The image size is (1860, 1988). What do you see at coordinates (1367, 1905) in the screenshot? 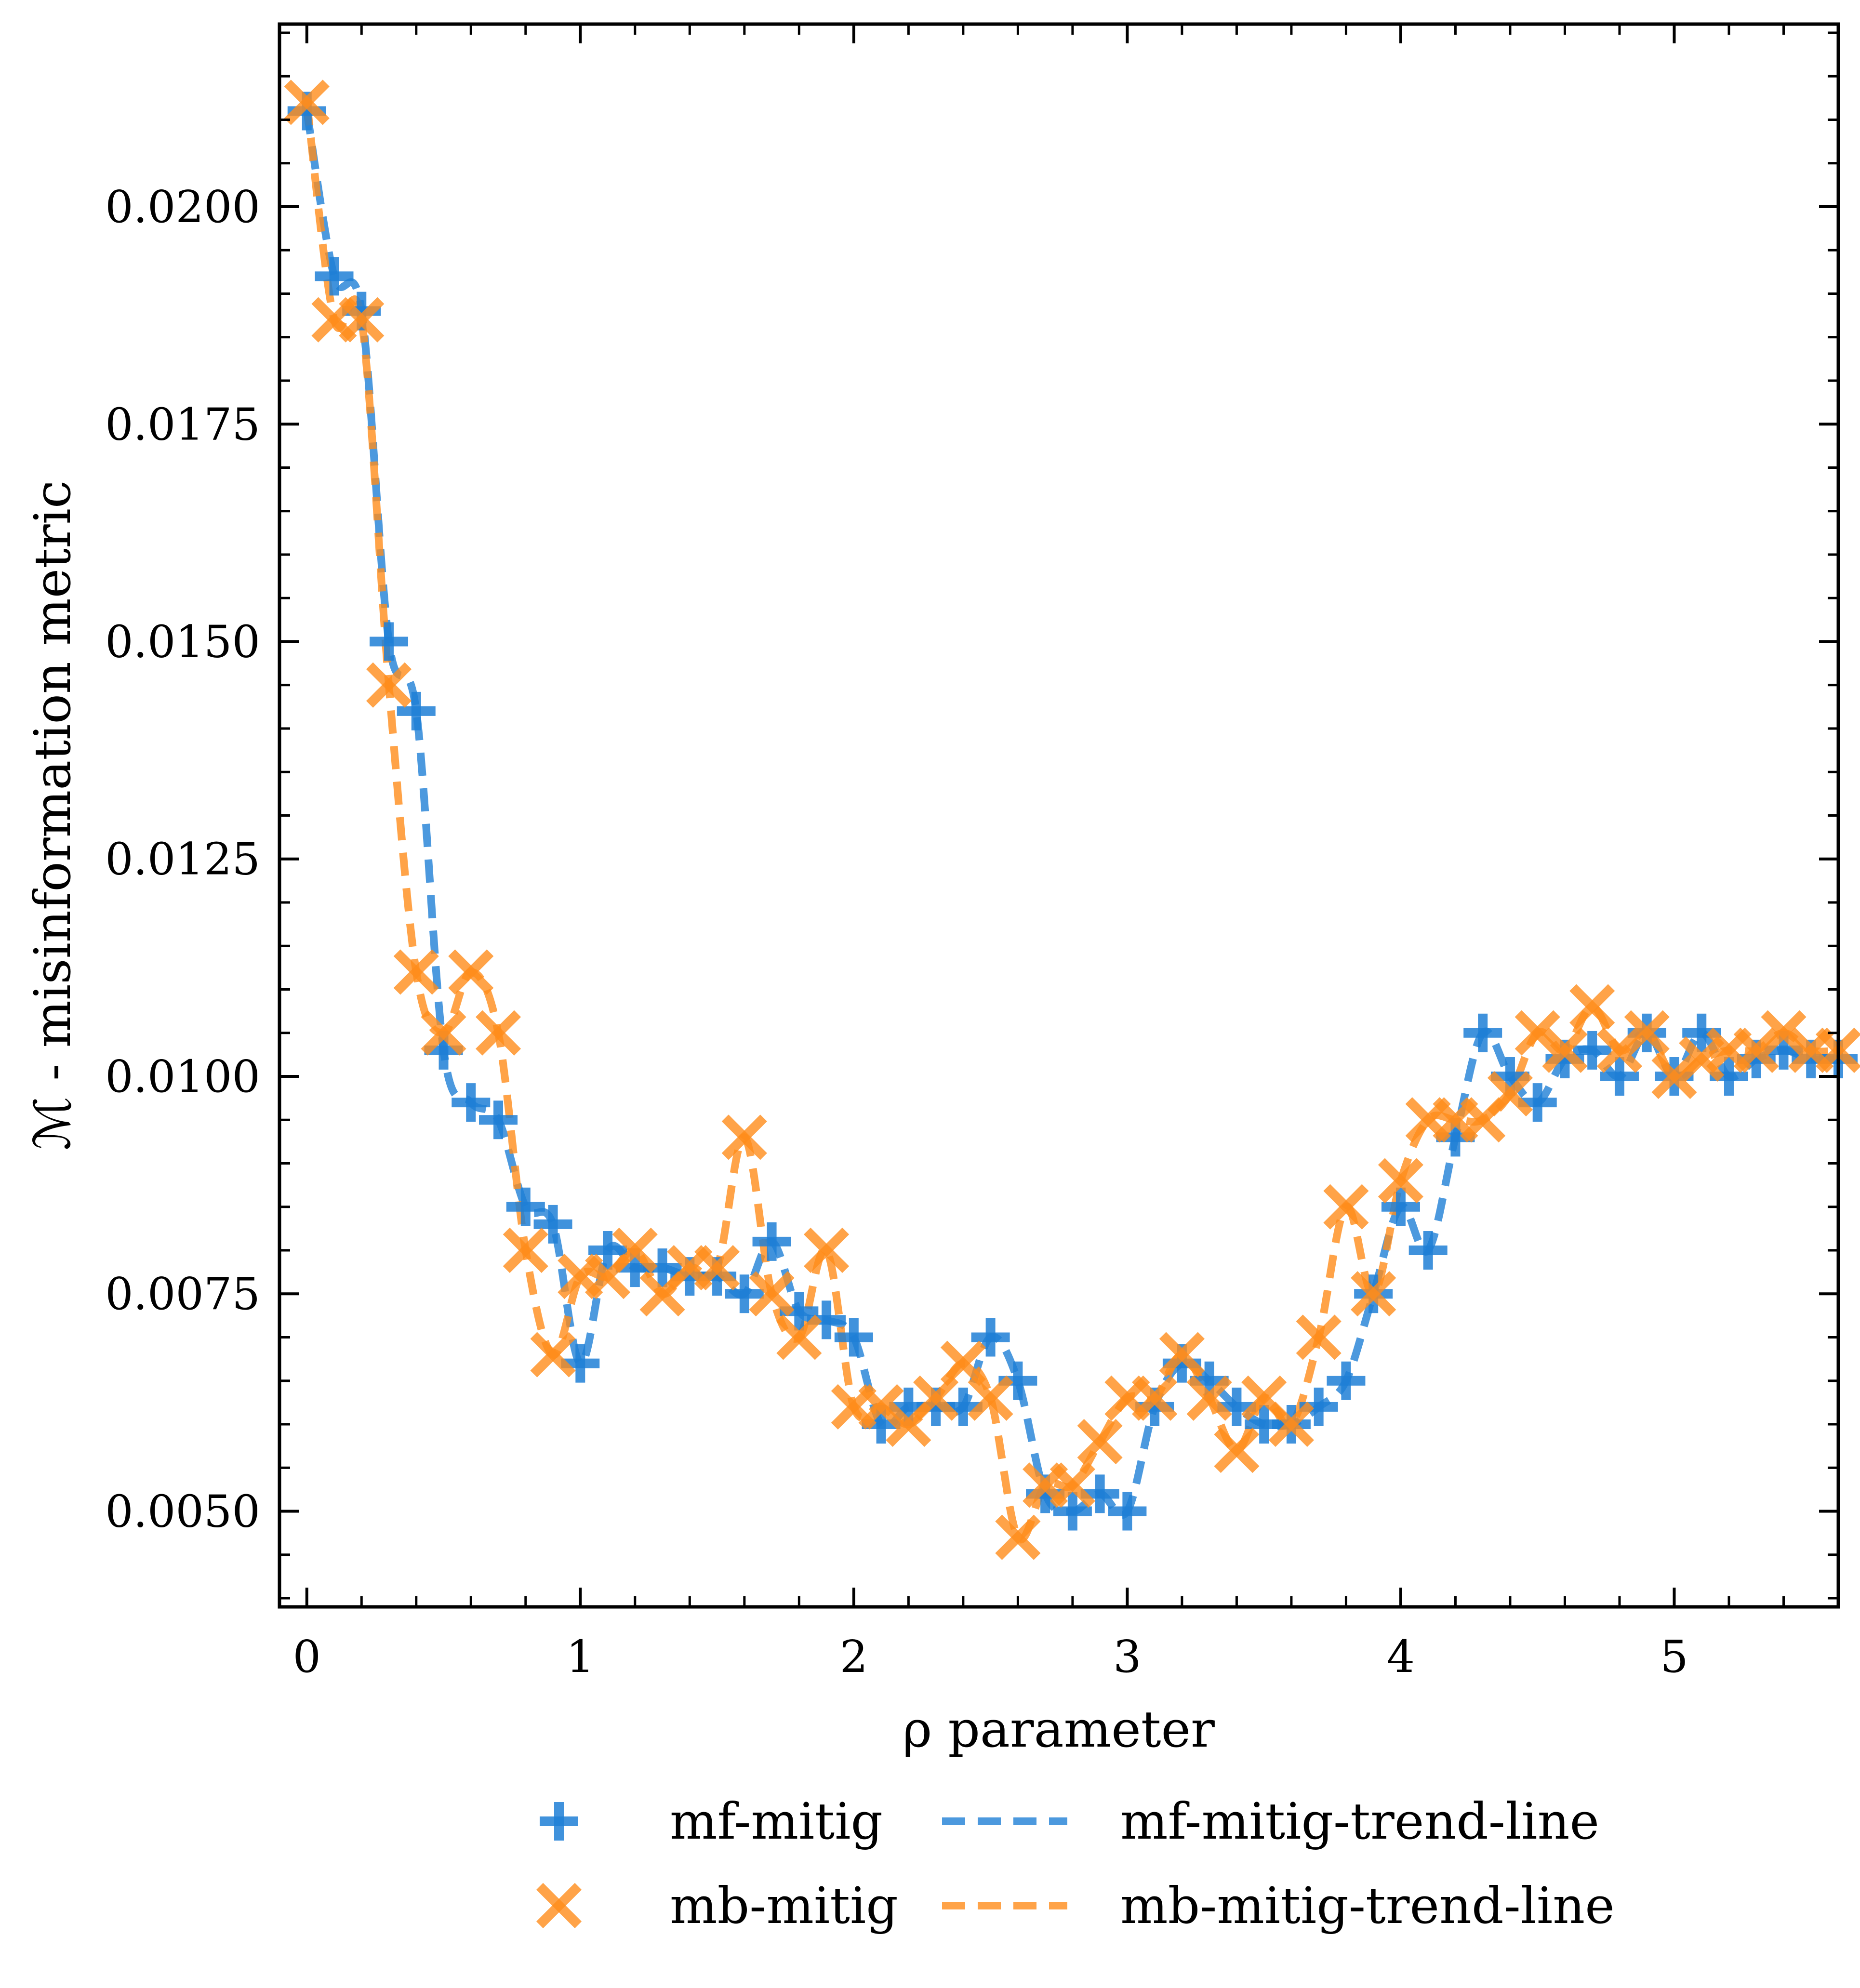
I see `legend-label: mb-mitig-trend-line` at bounding box center [1367, 1905].